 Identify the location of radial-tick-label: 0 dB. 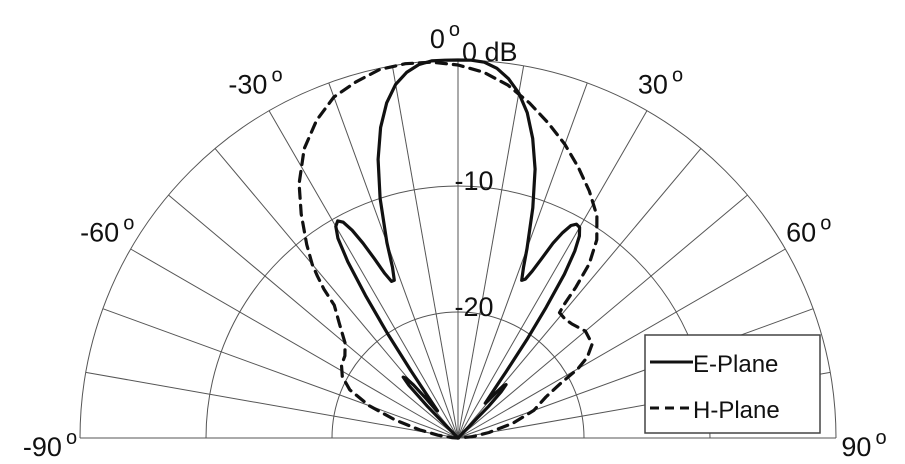
(490, 52).